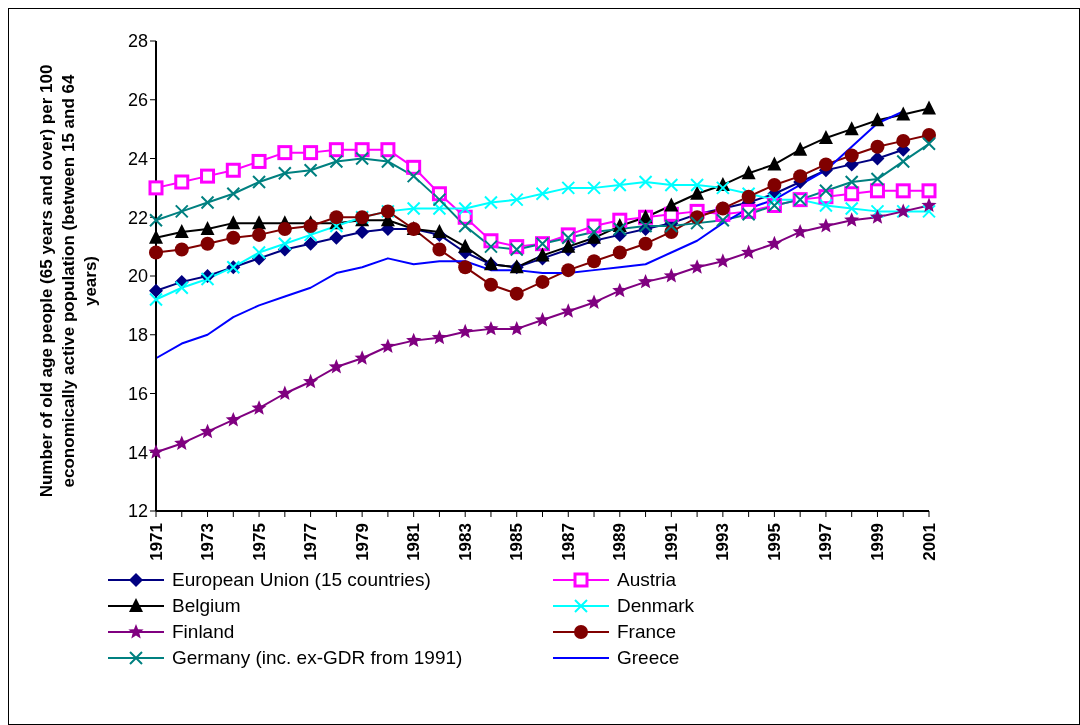  I want to click on y-axis-title: Number of old age people (65 years and over) per 100 economically active population (between 15 and 64 years), so click(68, 281).